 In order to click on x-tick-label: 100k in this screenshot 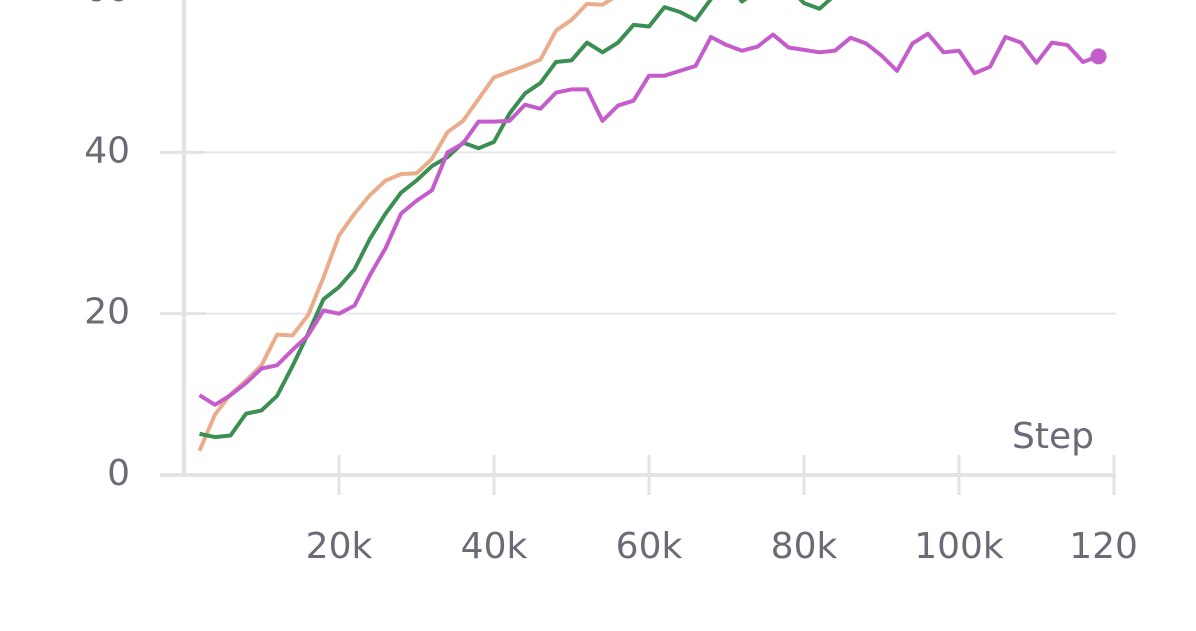, I will do `click(959, 546)`.